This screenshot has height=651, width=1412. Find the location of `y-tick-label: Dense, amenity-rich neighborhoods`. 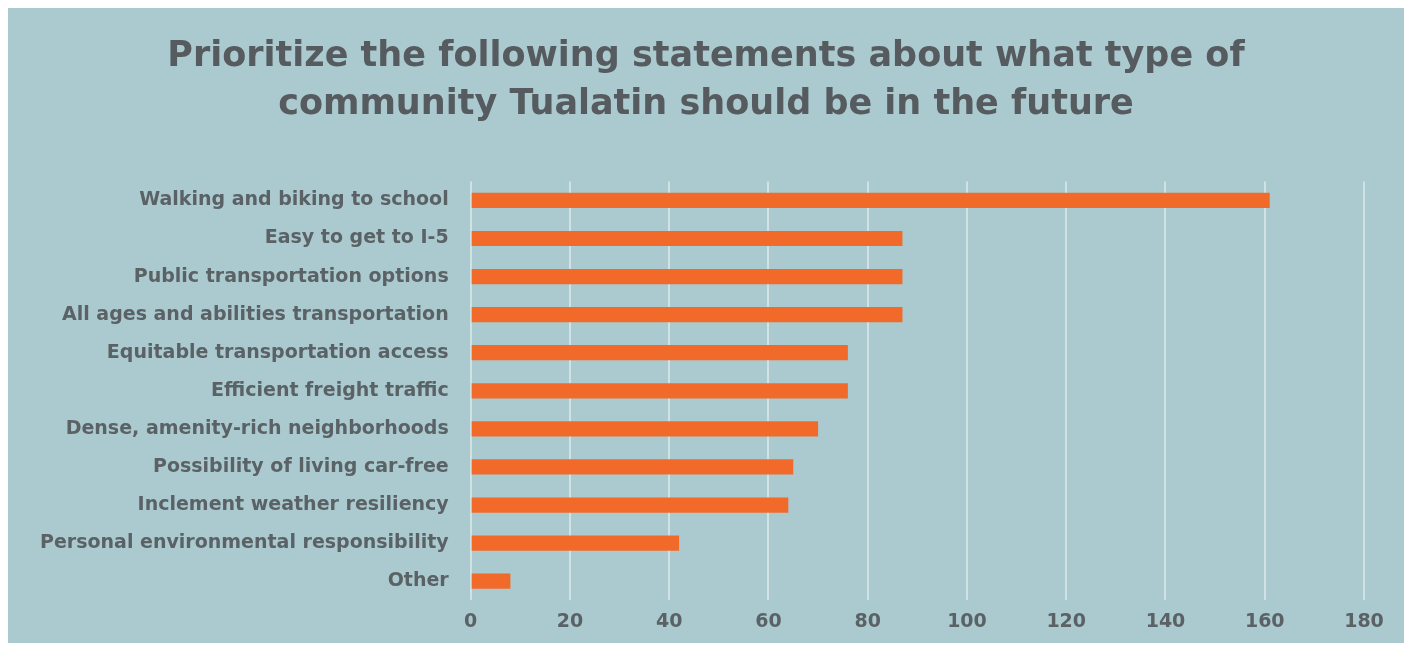

y-tick-label: Dense, amenity-rich neighborhoods is located at coordinates (257, 426).